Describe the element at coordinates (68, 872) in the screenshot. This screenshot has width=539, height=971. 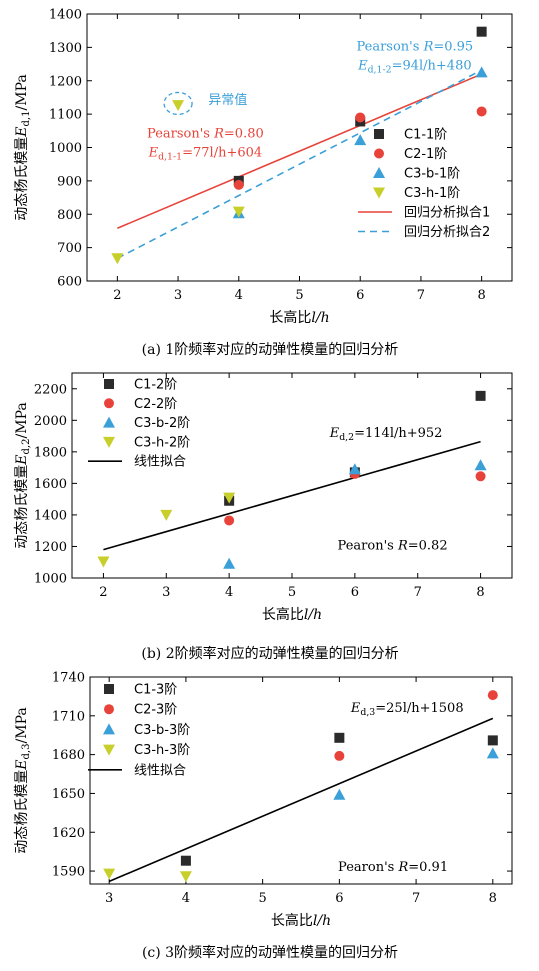
I see `y-tick-label: 1590` at that location.